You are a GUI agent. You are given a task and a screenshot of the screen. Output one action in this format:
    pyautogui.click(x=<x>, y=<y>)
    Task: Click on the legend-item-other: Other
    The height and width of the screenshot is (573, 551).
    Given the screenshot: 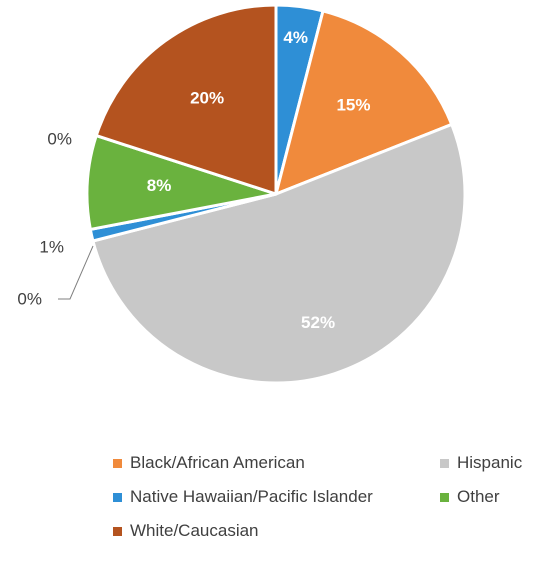 What is the action you would take?
    pyautogui.click(x=470, y=497)
    